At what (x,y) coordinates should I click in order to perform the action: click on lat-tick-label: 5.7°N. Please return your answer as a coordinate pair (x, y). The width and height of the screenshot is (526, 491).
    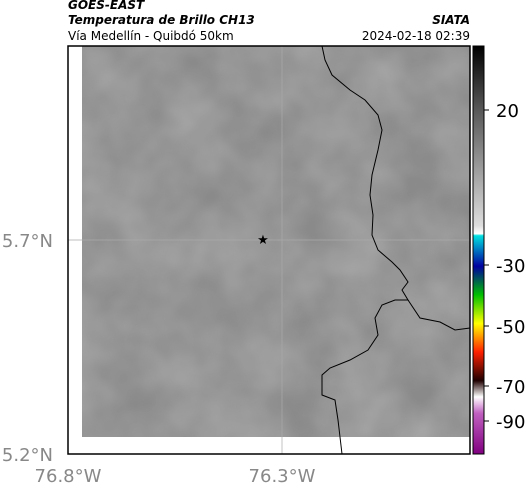
    Looking at the image, I should click on (27, 241).